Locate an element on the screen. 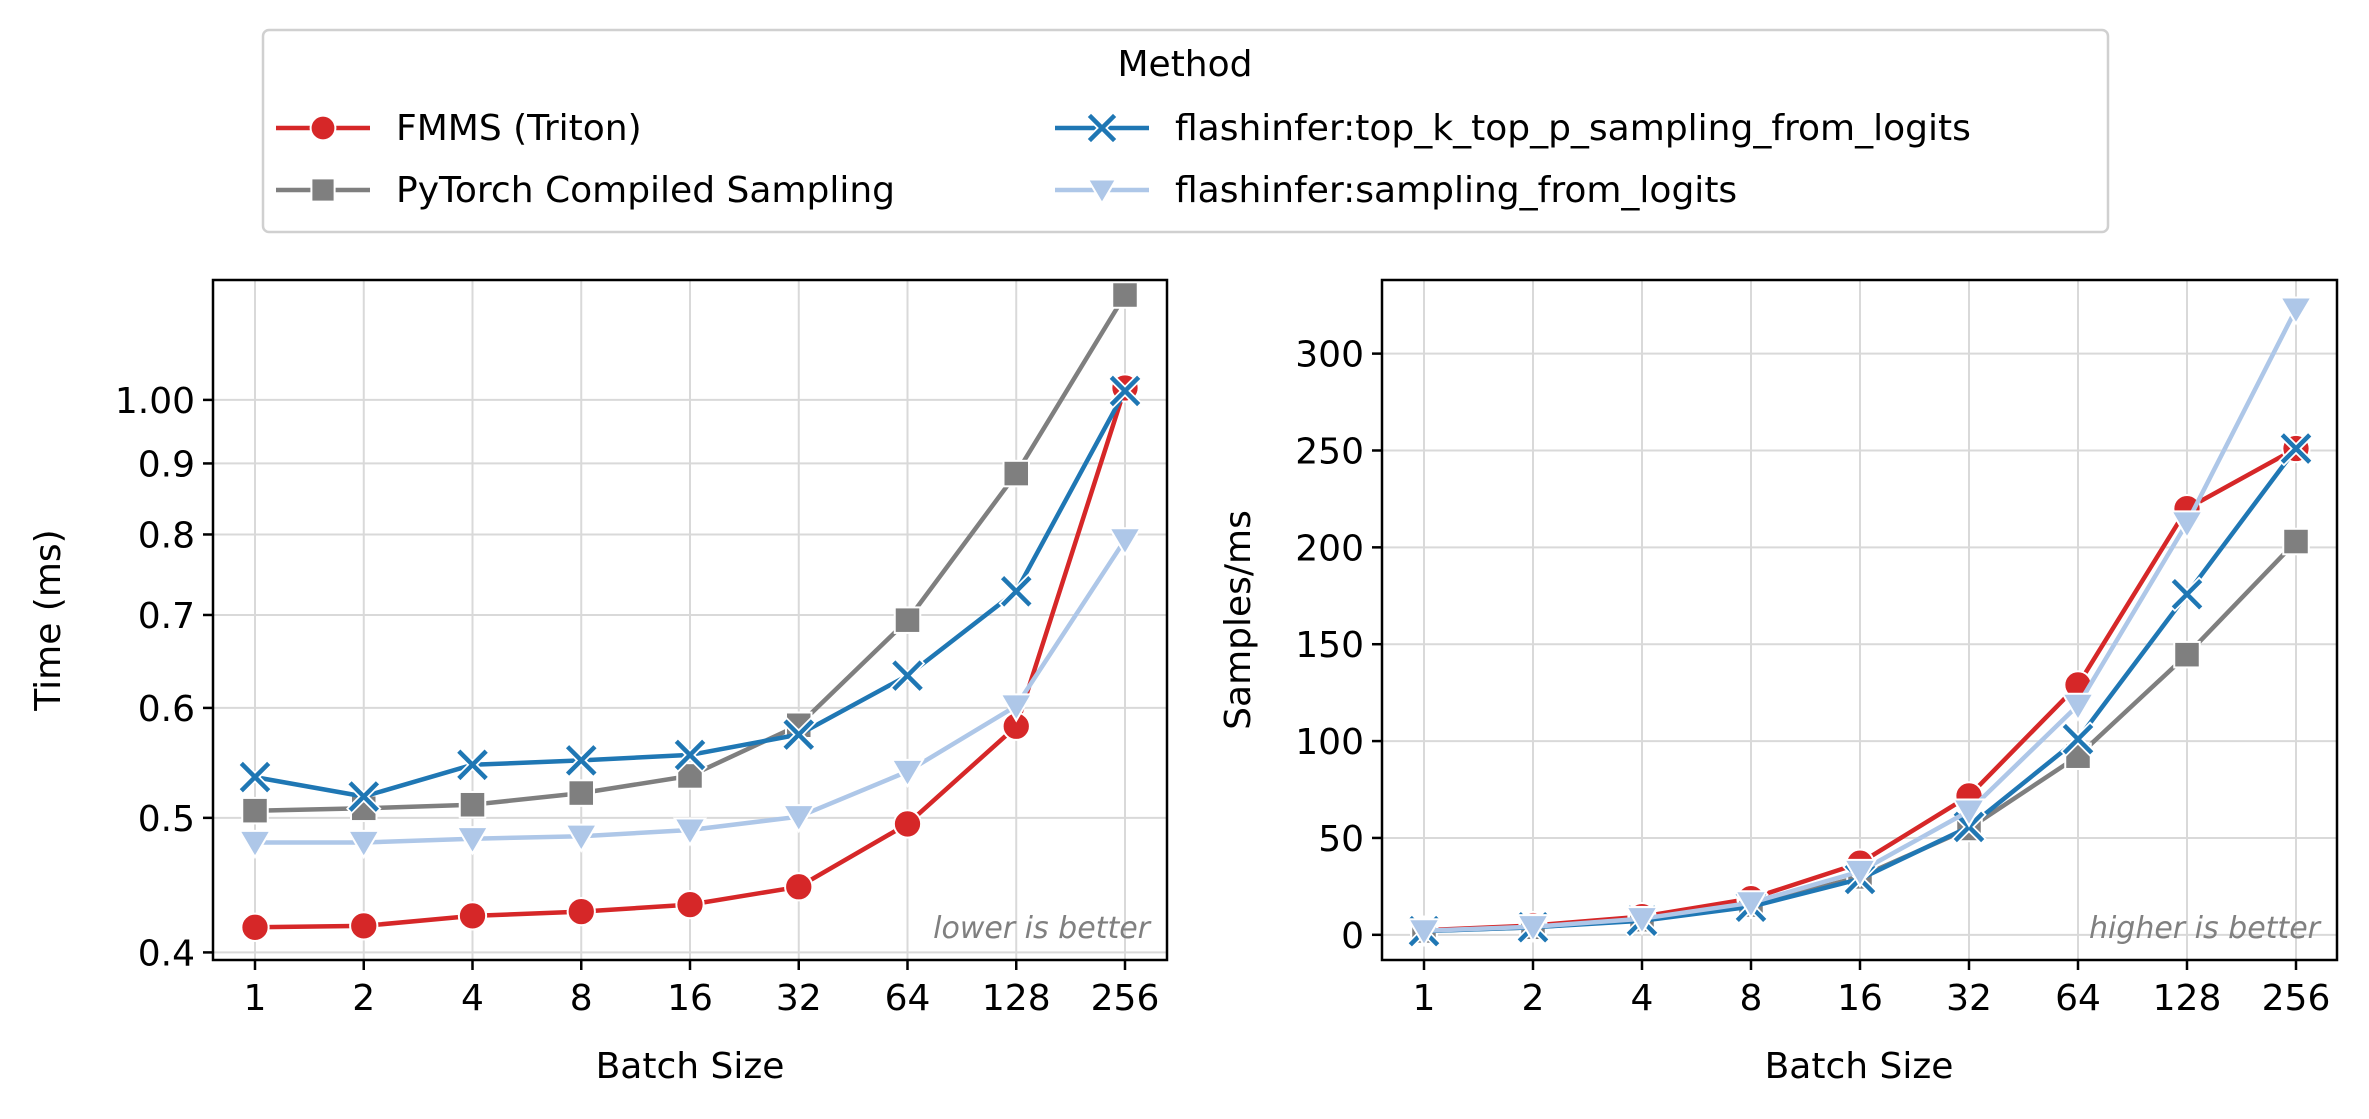 Image resolution: width=2369 pixels, height=1119 pixels. y-tick-label: 1.00 is located at coordinates (155, 401).